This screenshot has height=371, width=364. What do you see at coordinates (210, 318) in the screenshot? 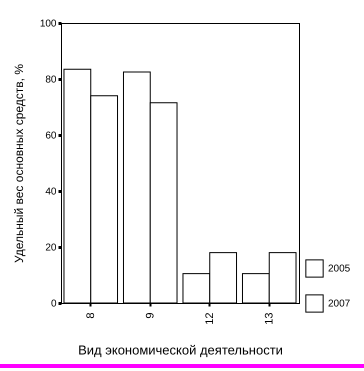
I see `x-tick-label: 12` at bounding box center [210, 318].